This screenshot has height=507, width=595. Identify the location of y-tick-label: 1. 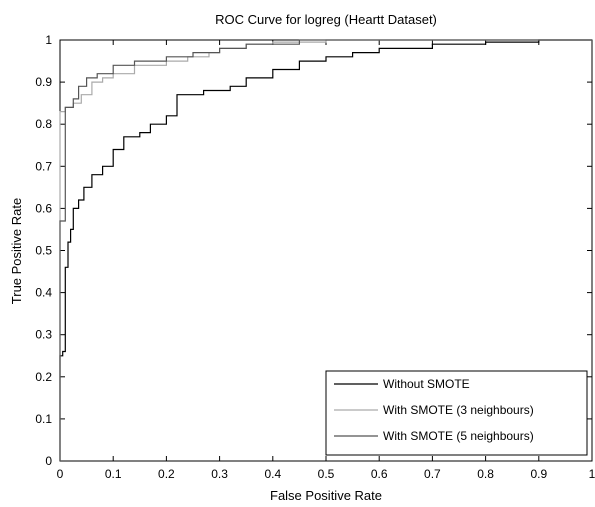
(48, 40).